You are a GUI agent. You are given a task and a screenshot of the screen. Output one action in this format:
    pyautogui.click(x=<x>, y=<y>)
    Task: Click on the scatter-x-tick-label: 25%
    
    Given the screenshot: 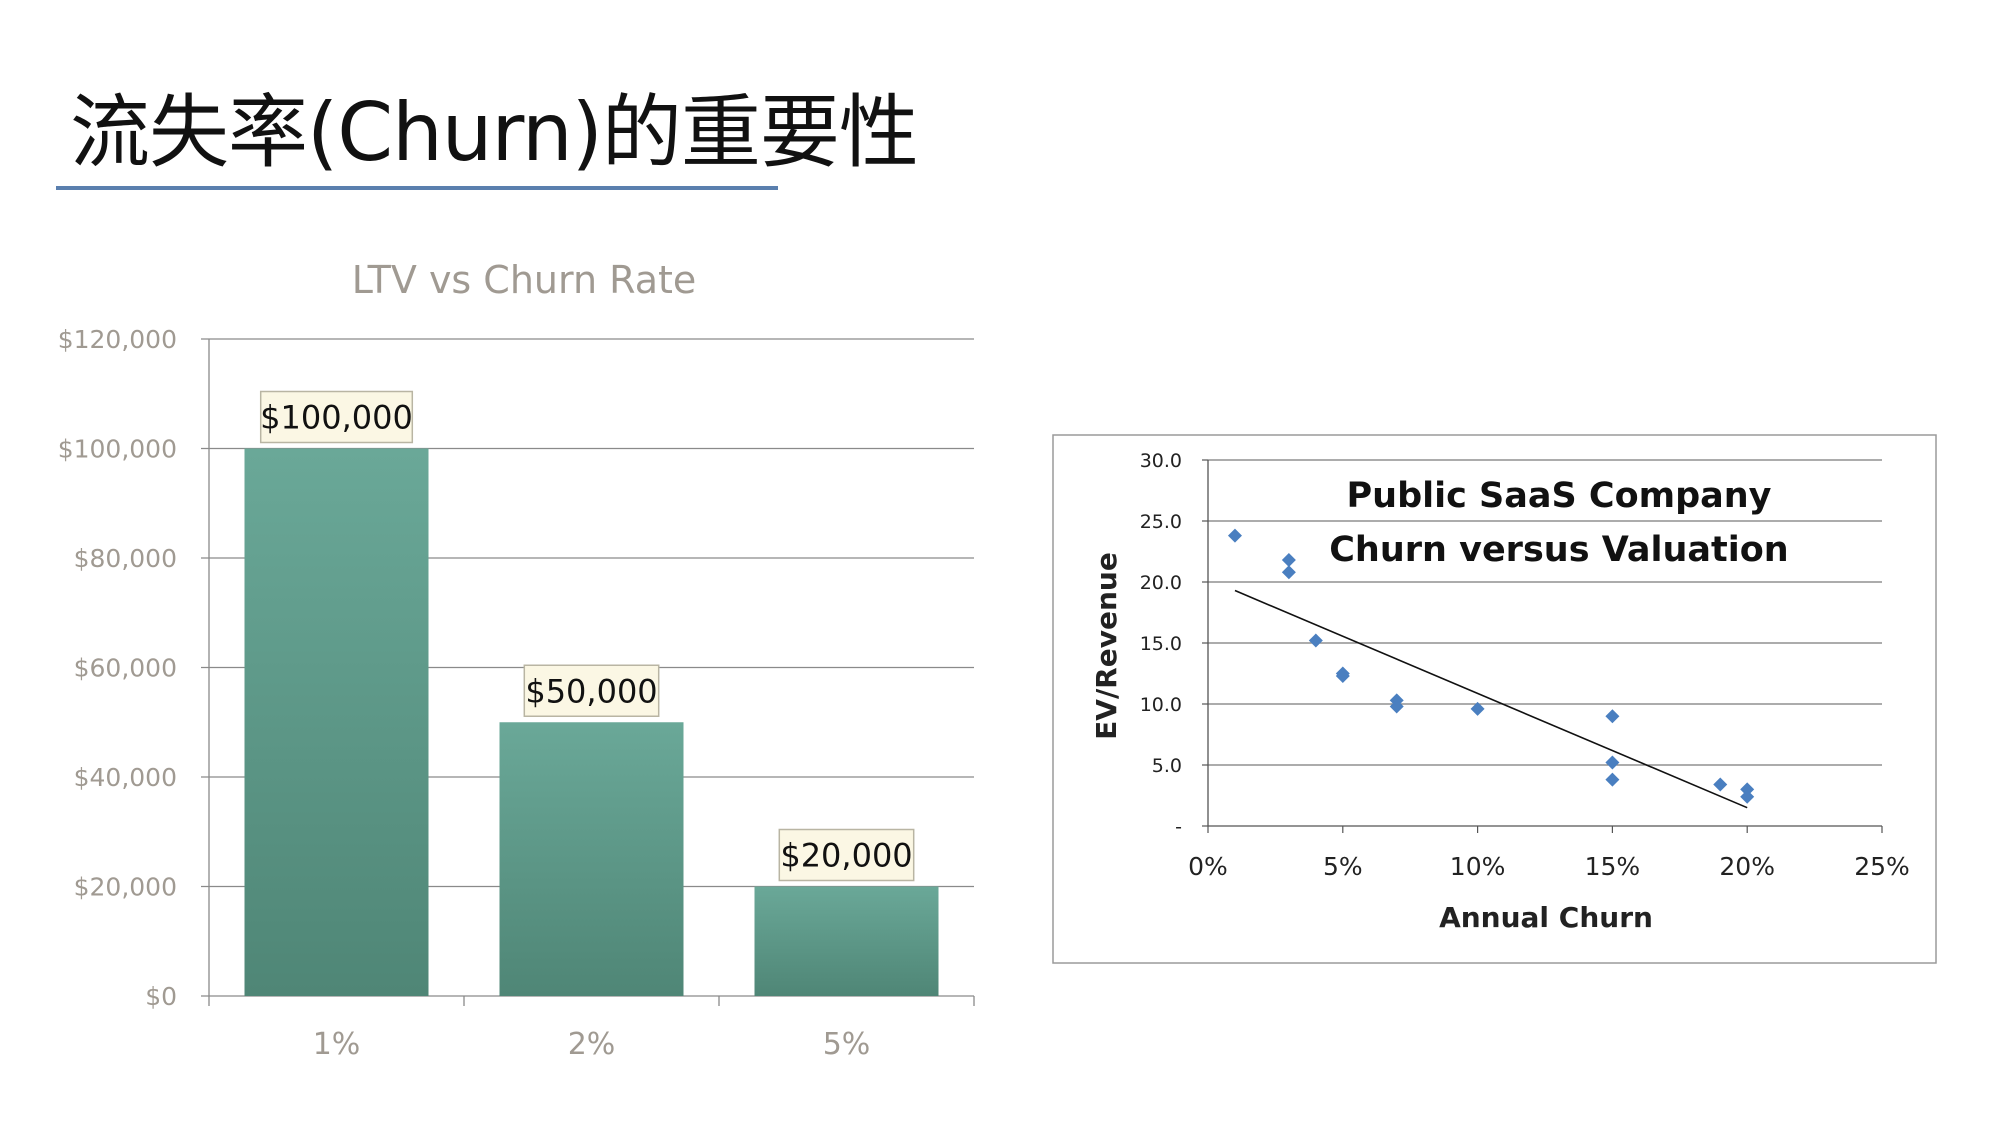 What is the action you would take?
    pyautogui.click(x=1882, y=866)
    